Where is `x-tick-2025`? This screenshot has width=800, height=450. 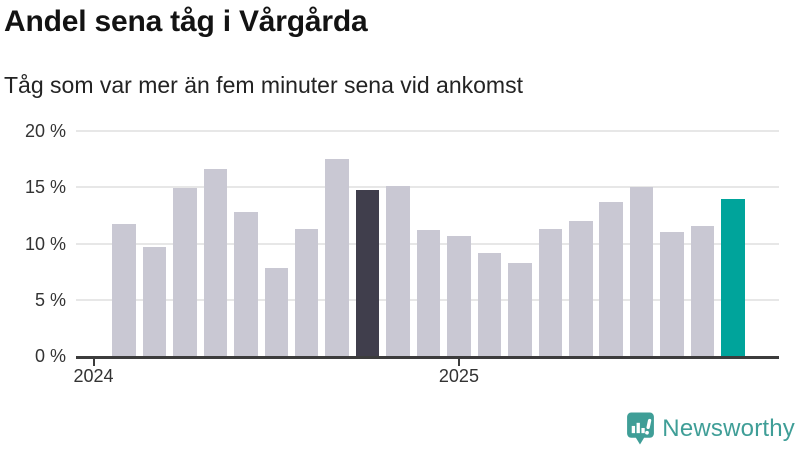
x-tick-2025 is located at coordinates (458, 362).